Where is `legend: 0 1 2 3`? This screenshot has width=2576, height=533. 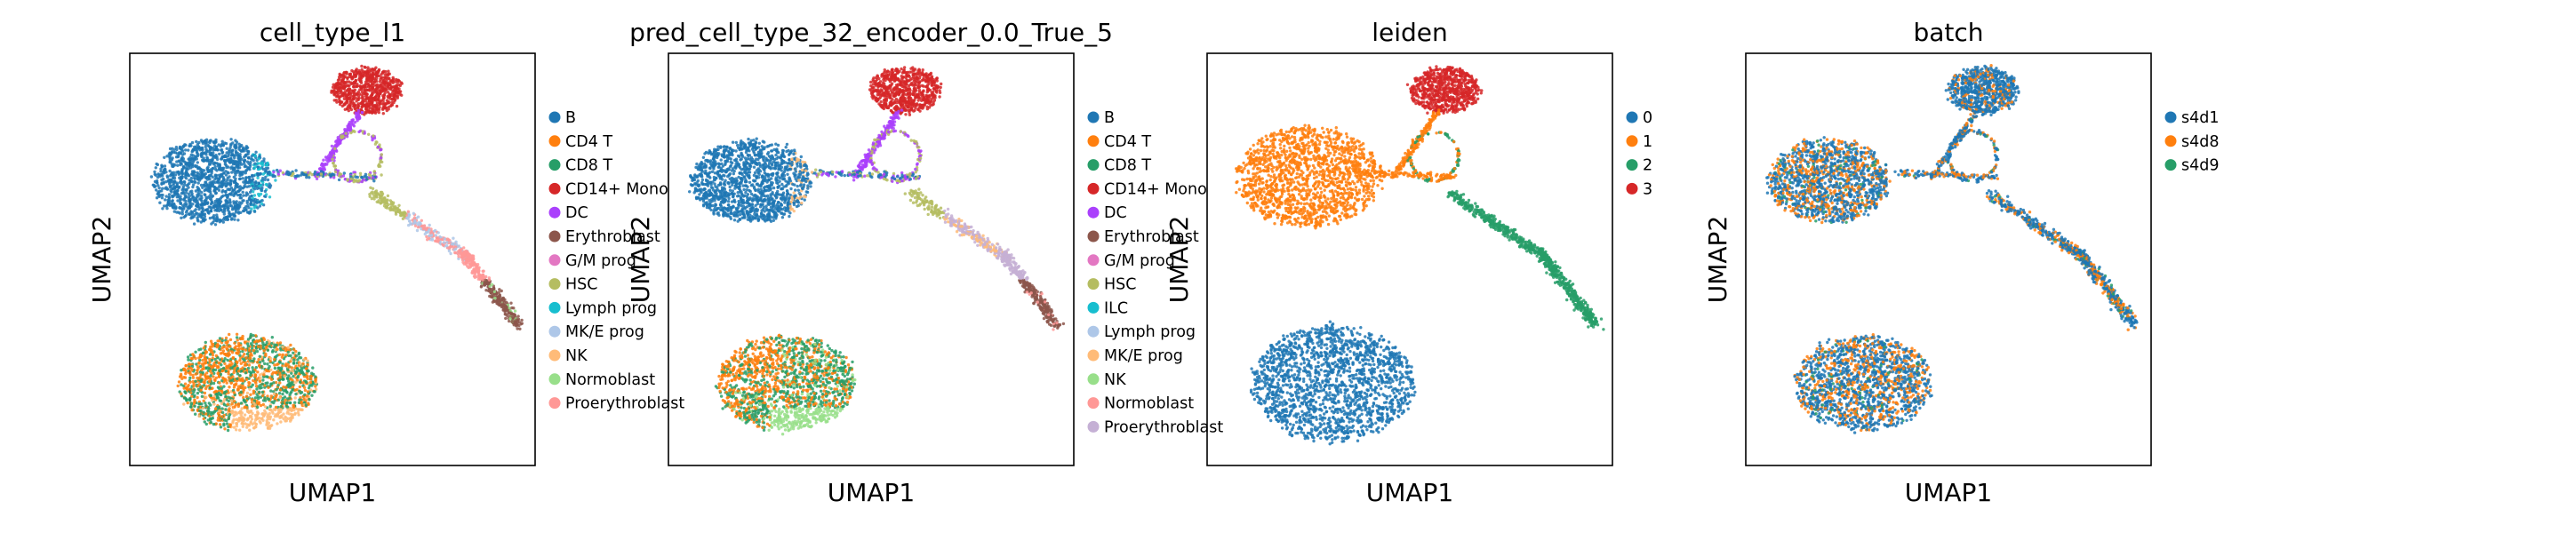 legend: 0 1 2 3 is located at coordinates (1639, 153).